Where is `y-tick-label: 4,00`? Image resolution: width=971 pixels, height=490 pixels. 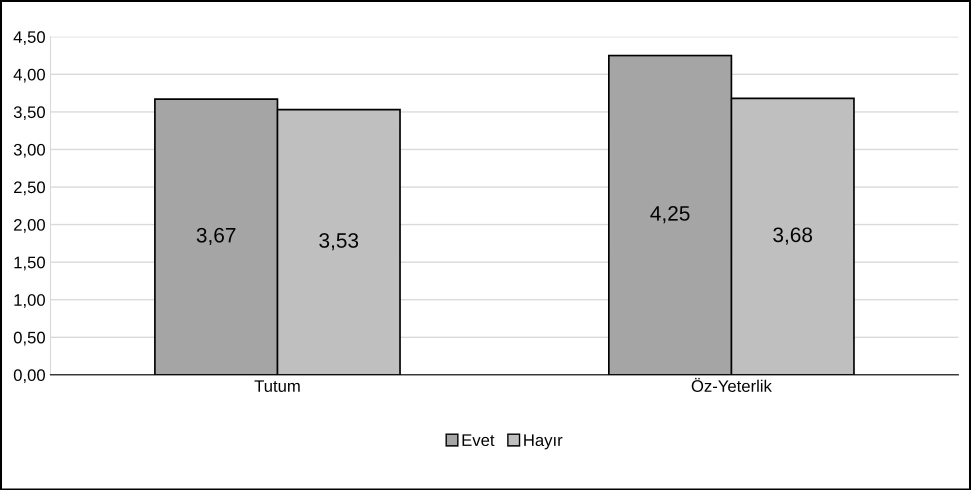 y-tick-label: 4,00 is located at coordinates (29, 75).